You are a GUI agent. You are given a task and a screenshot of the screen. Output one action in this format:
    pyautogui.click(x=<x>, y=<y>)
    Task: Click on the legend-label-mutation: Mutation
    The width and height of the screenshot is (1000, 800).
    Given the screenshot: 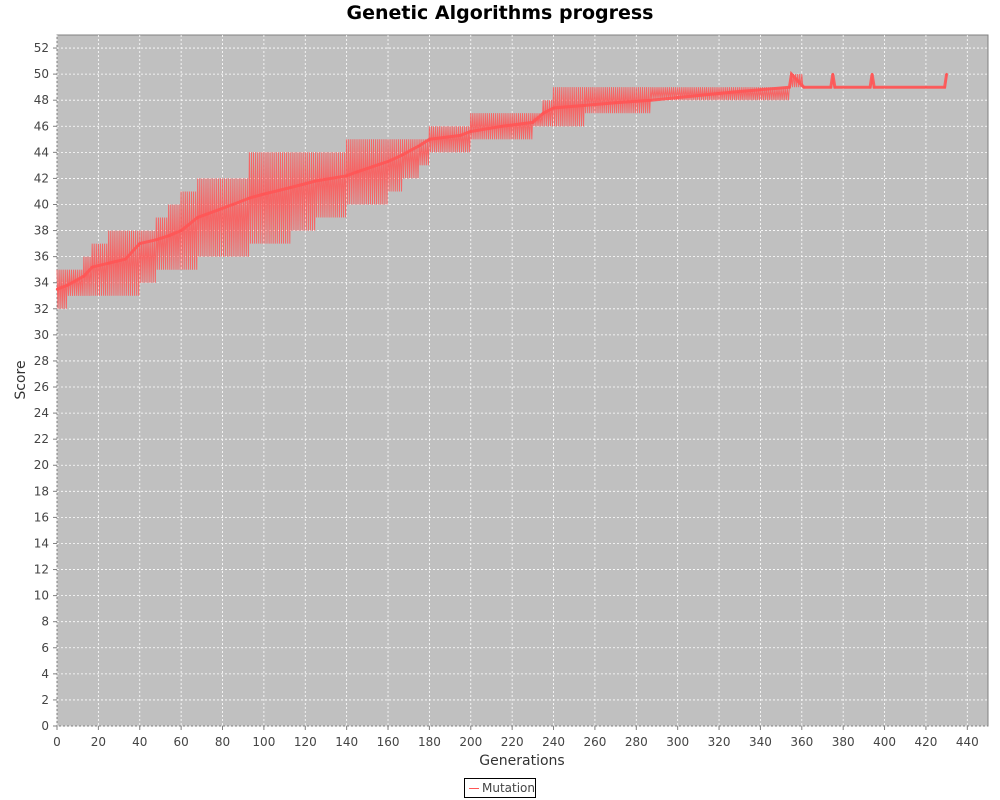 What is the action you would take?
    pyautogui.click(x=508, y=788)
    